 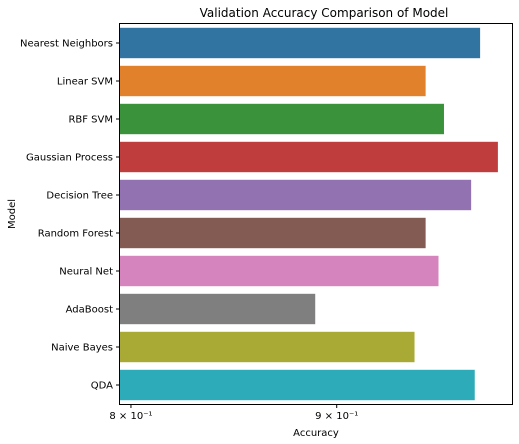 I want to click on y-tick-label: Naive Bayes, so click(x=82, y=348).